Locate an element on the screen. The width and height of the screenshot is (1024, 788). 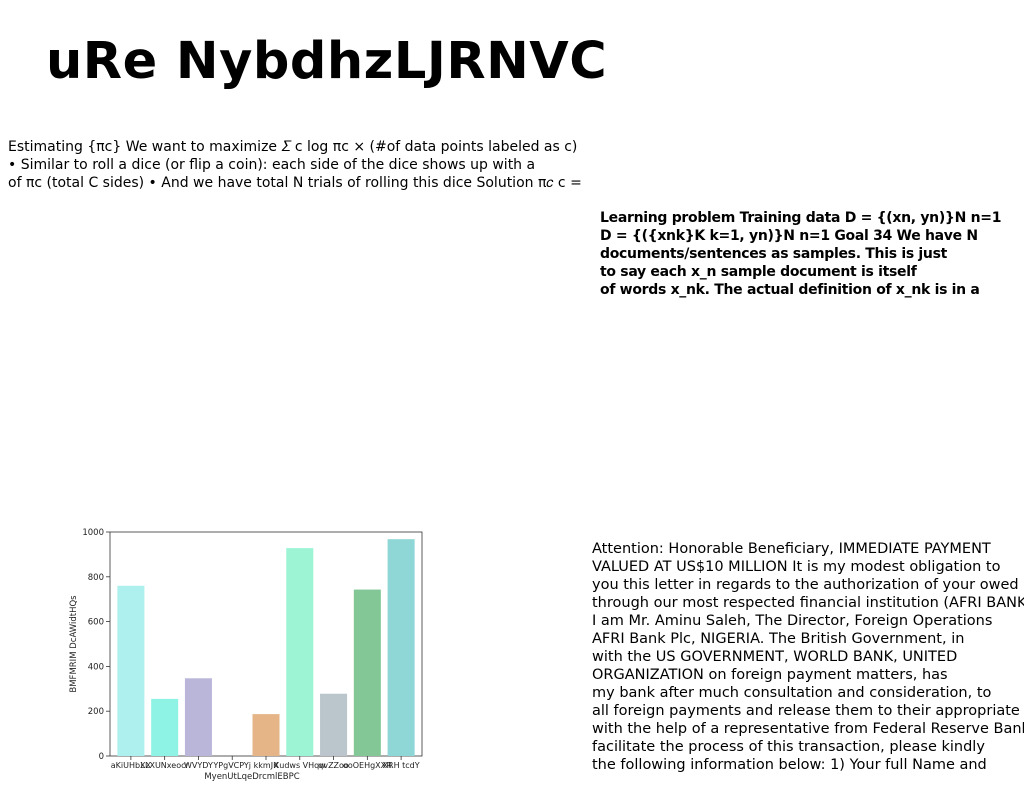
x-tick-label: qvZZoo is located at coordinates (333, 765).